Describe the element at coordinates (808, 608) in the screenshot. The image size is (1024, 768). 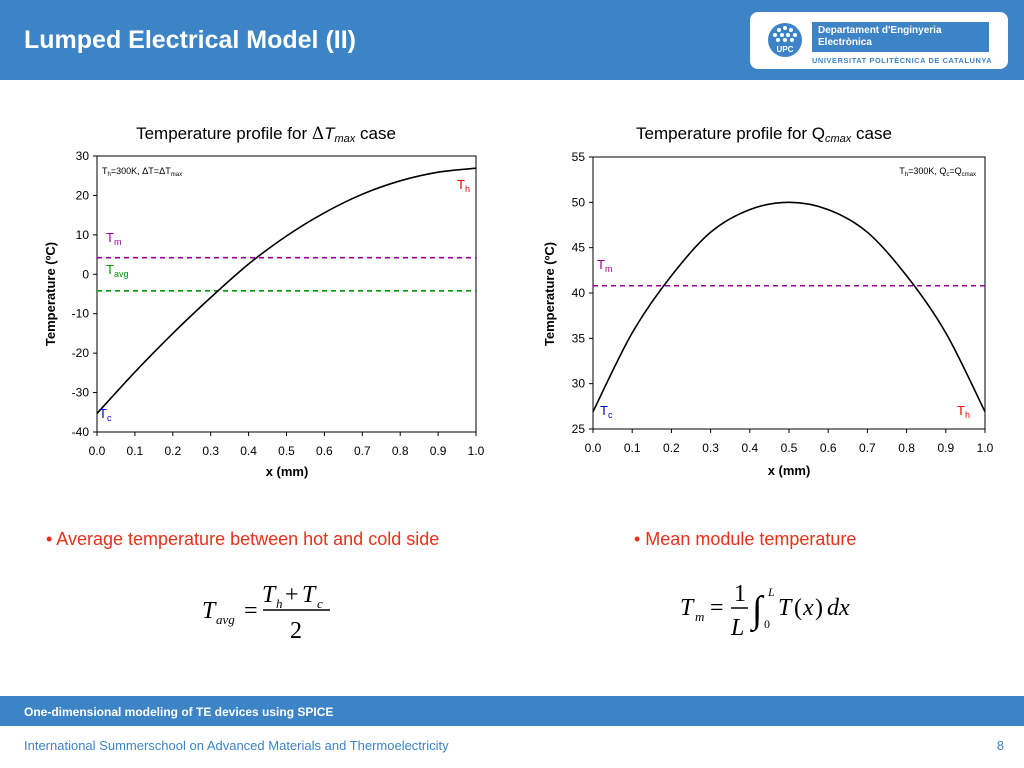
I see `svg-text: x` at that location.